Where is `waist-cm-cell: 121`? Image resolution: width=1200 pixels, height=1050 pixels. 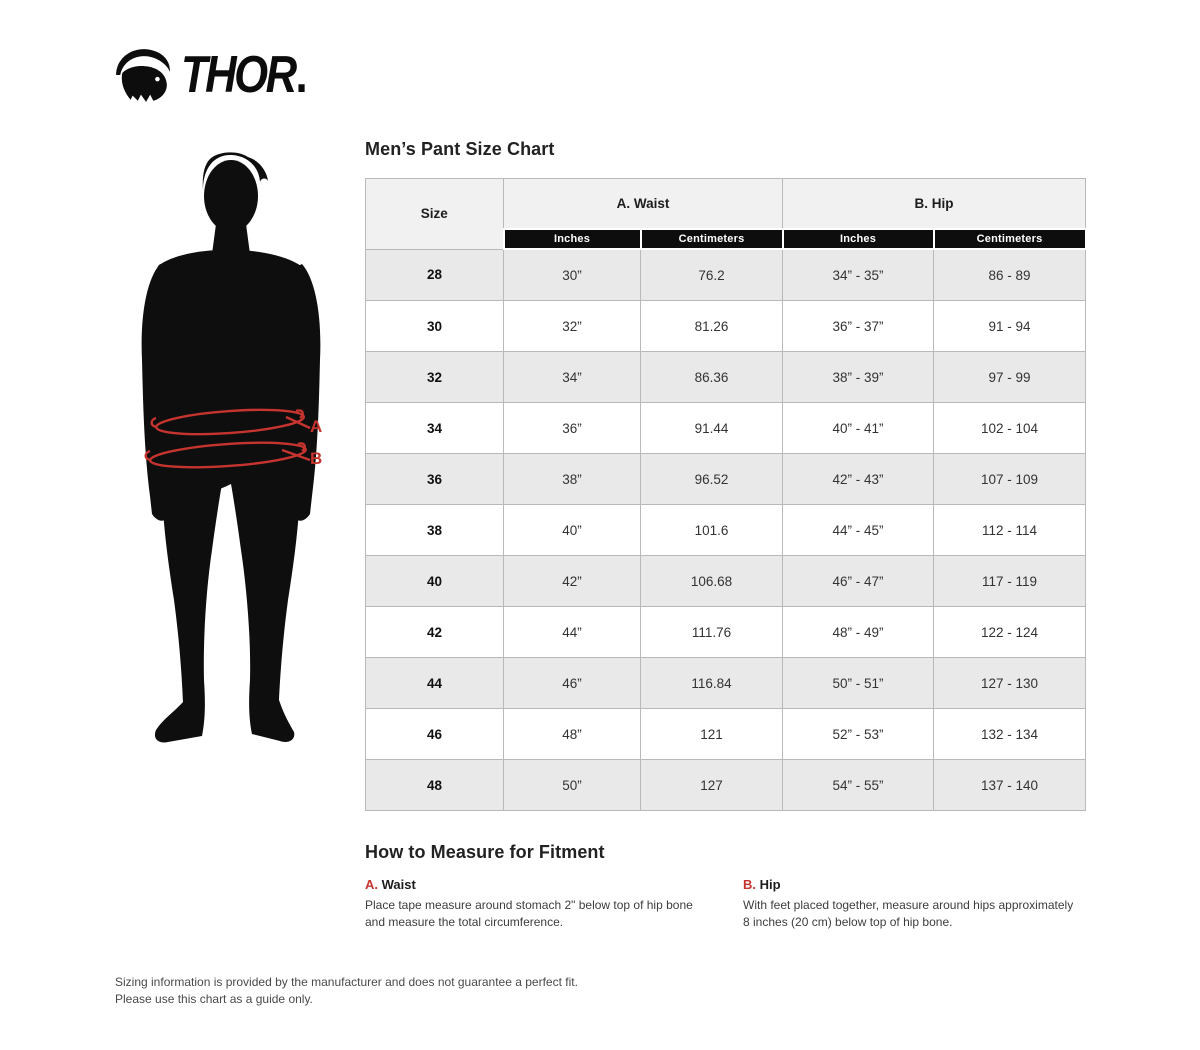
waist-cm-cell: 121 is located at coordinates (711, 734).